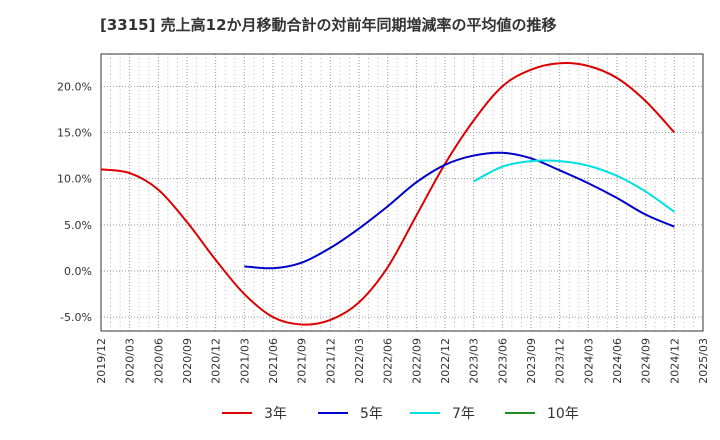  What do you see at coordinates (244, 361) in the screenshot?
I see `x-tick-label: 2021/03` at bounding box center [244, 361].